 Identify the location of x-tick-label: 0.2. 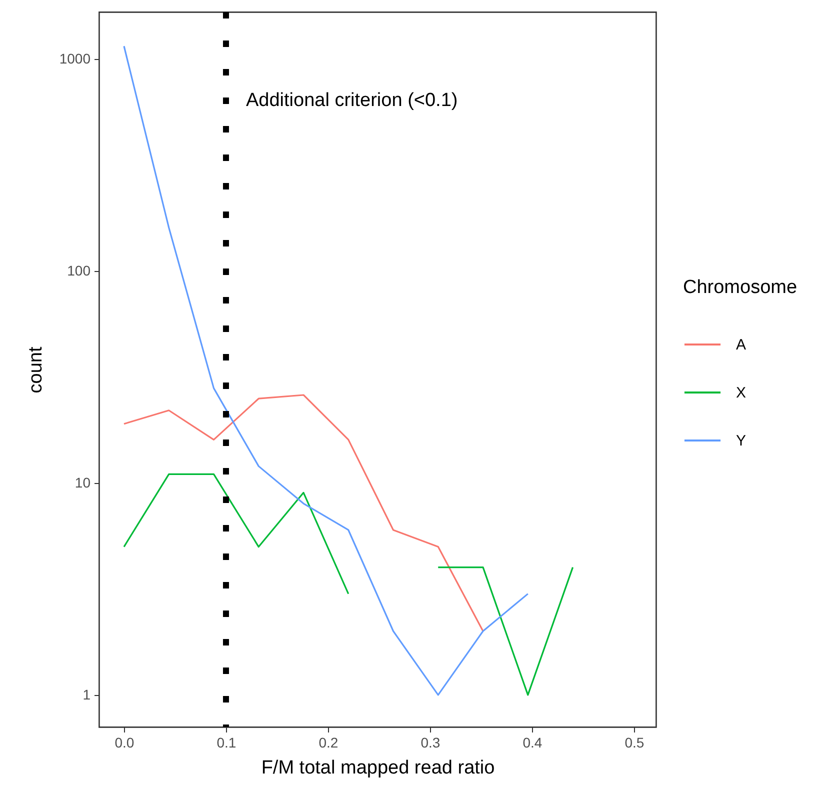
(328, 742).